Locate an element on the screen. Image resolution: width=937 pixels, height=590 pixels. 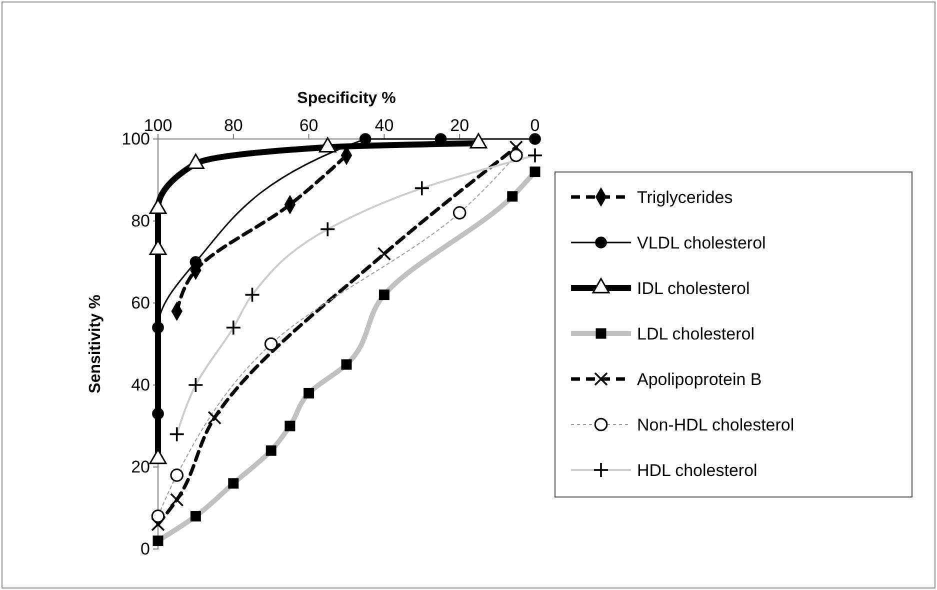
y-tick-label: 40 is located at coordinates (140, 384).